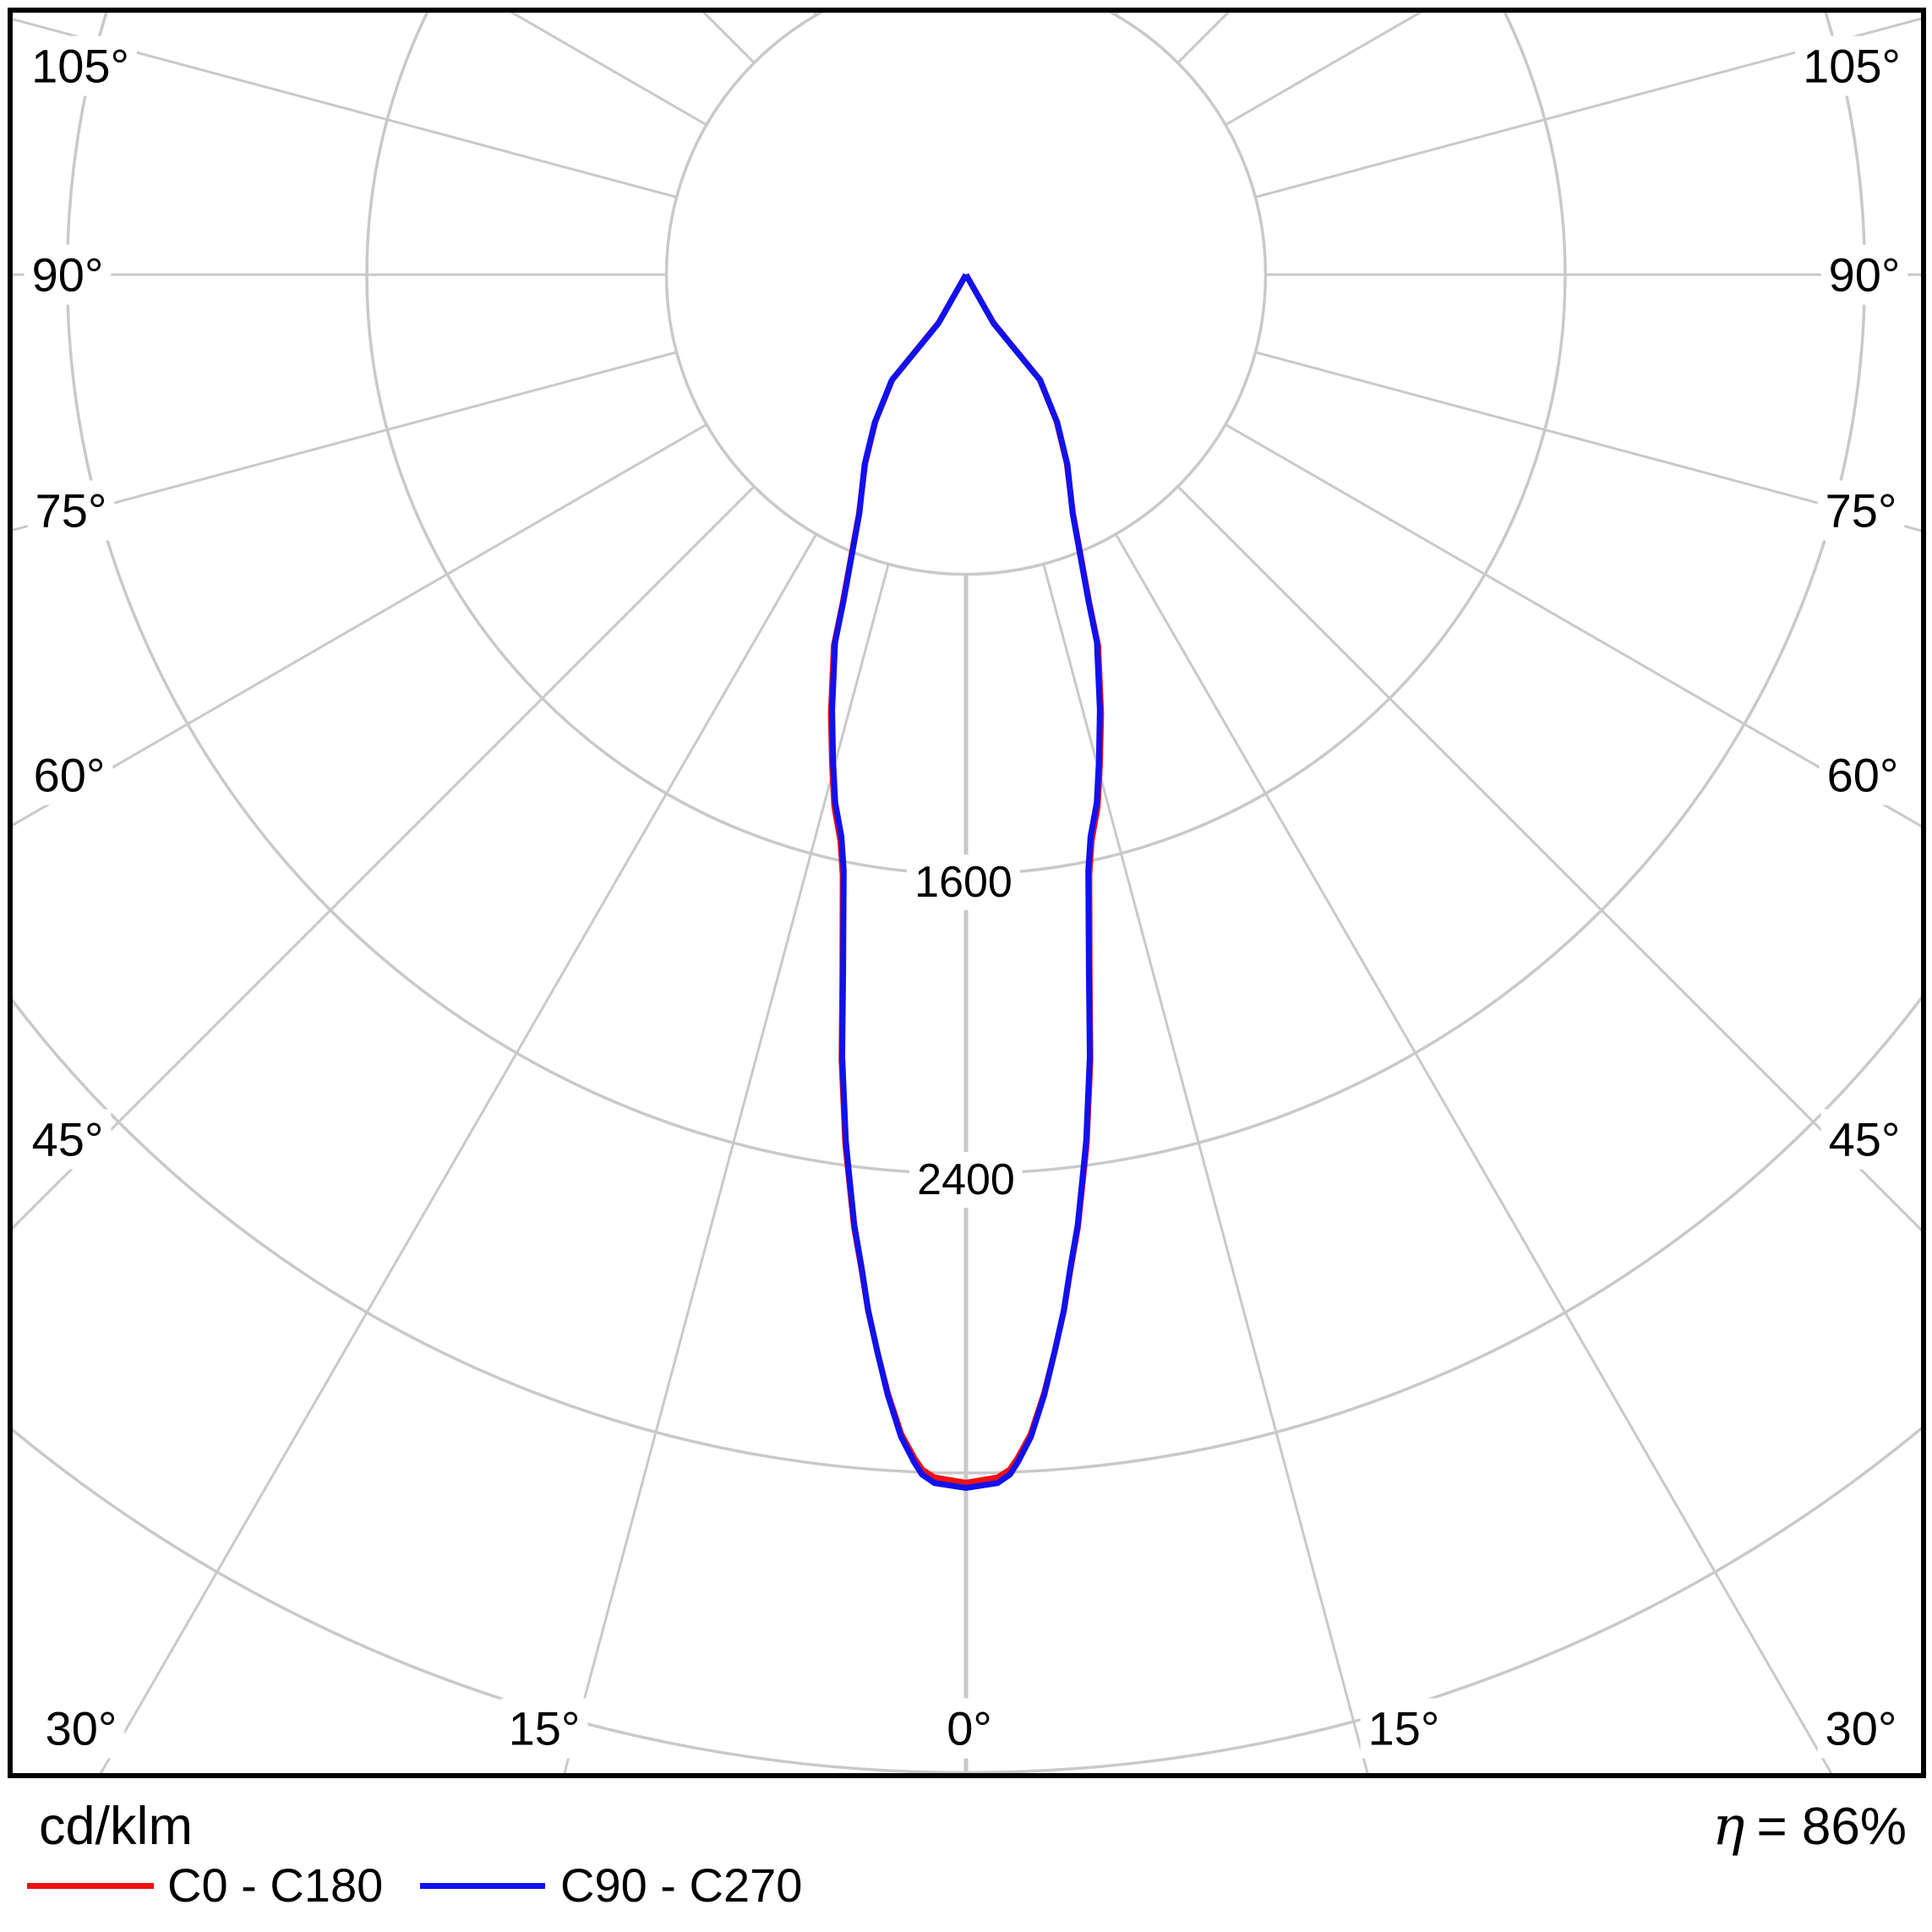  I want to click on spoke-105deg, so click(1588, 108).